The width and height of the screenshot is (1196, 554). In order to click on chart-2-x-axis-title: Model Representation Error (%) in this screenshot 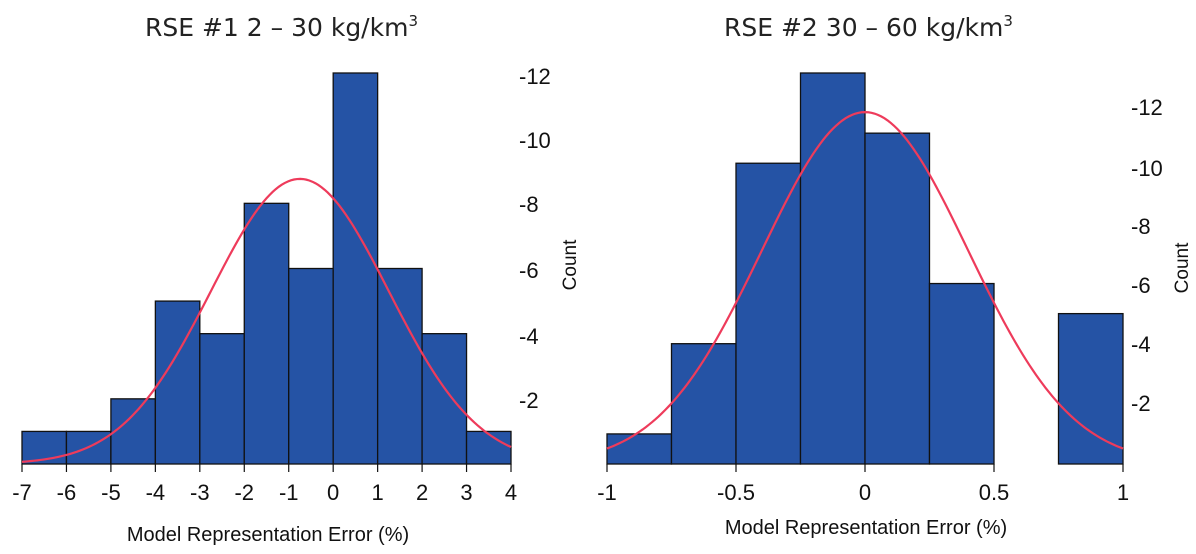, I will do `click(866, 528)`.